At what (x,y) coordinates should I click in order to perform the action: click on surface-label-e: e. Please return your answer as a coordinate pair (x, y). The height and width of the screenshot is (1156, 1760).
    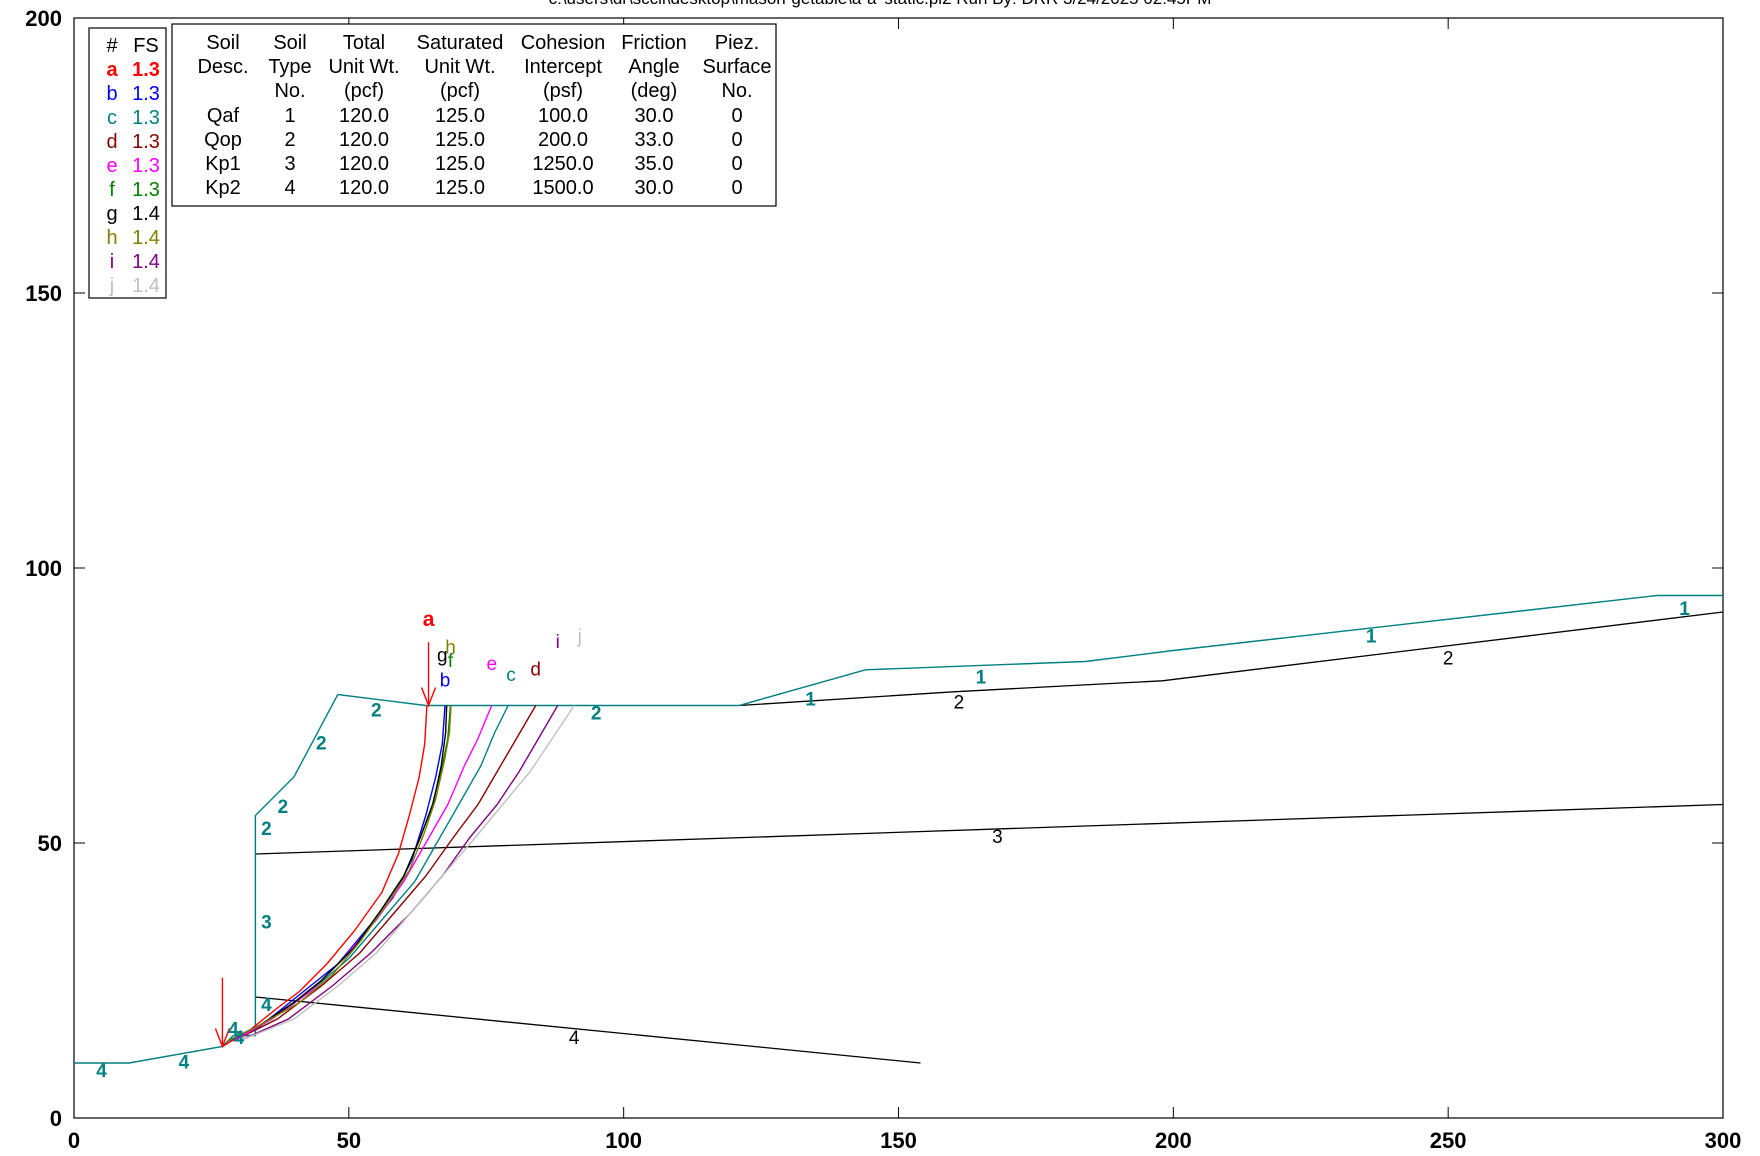
    Looking at the image, I should click on (491, 664).